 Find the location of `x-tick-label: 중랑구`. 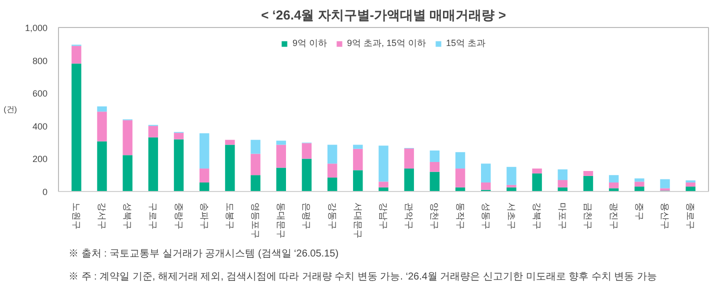

x-tick-label: 중랑구 is located at coordinates (179, 216).